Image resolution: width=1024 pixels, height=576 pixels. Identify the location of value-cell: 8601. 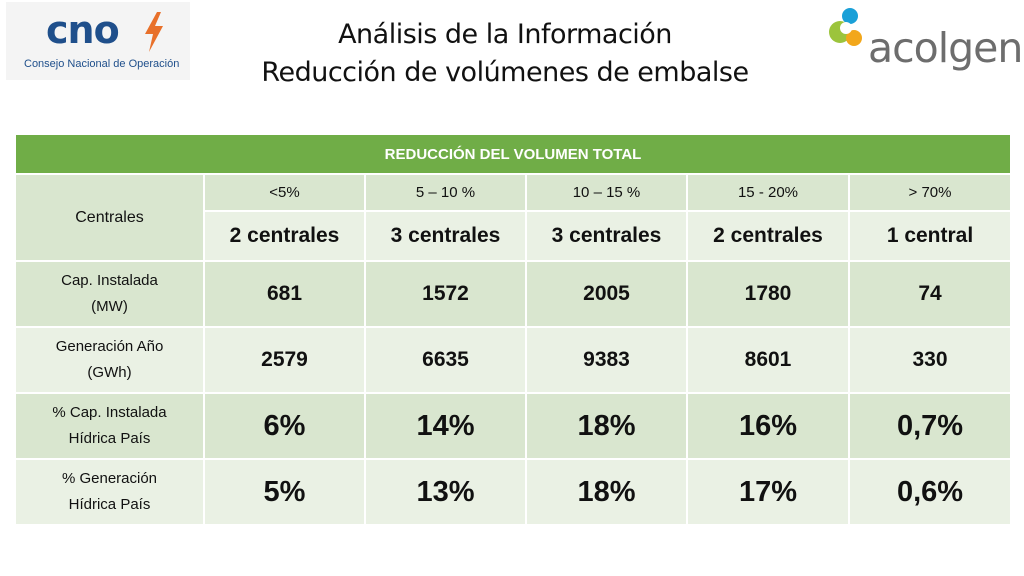
(768, 360).